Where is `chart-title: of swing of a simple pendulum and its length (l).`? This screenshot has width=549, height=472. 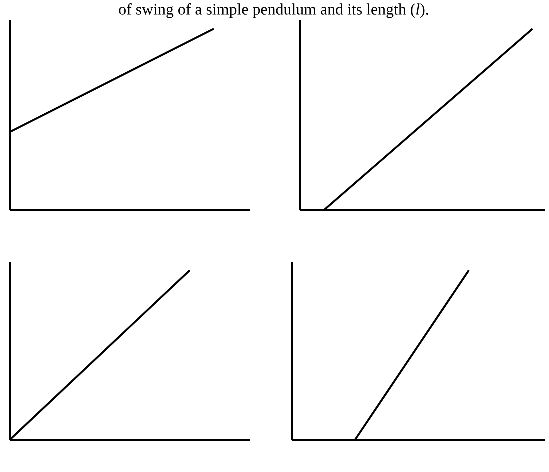
chart-title: of swing of a simple pendulum and its length (l). is located at coordinates (273, 11).